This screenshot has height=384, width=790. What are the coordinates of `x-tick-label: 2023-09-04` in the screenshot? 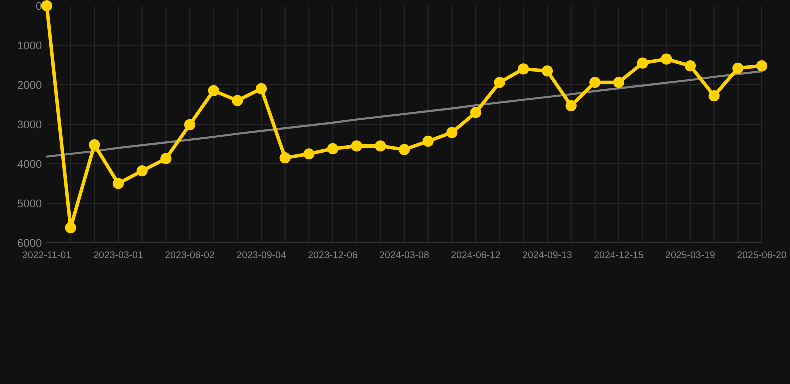 It's located at (261, 255).